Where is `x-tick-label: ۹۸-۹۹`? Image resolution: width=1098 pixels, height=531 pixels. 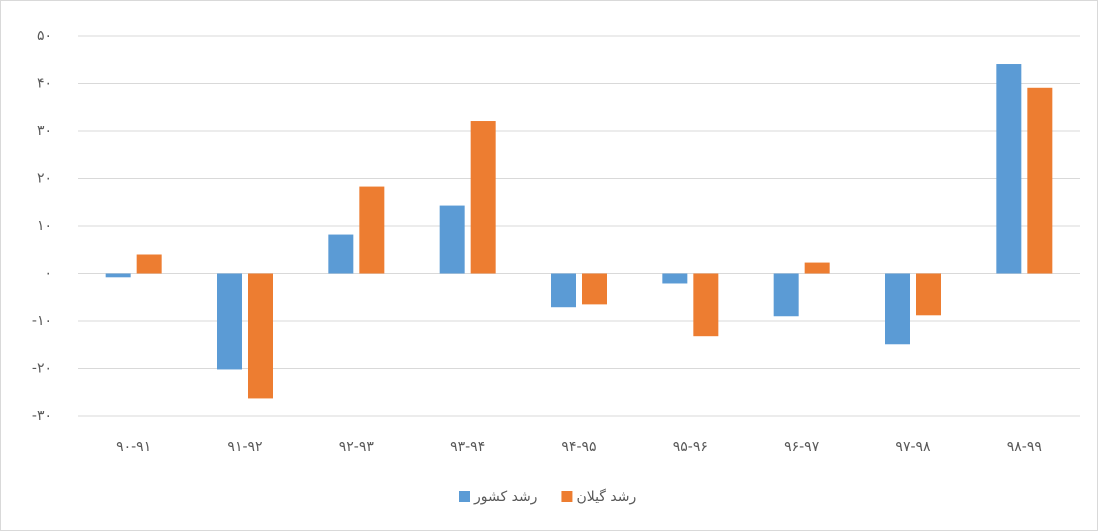 x-tick-label: ۹۸-۹۹ is located at coordinates (1024, 447).